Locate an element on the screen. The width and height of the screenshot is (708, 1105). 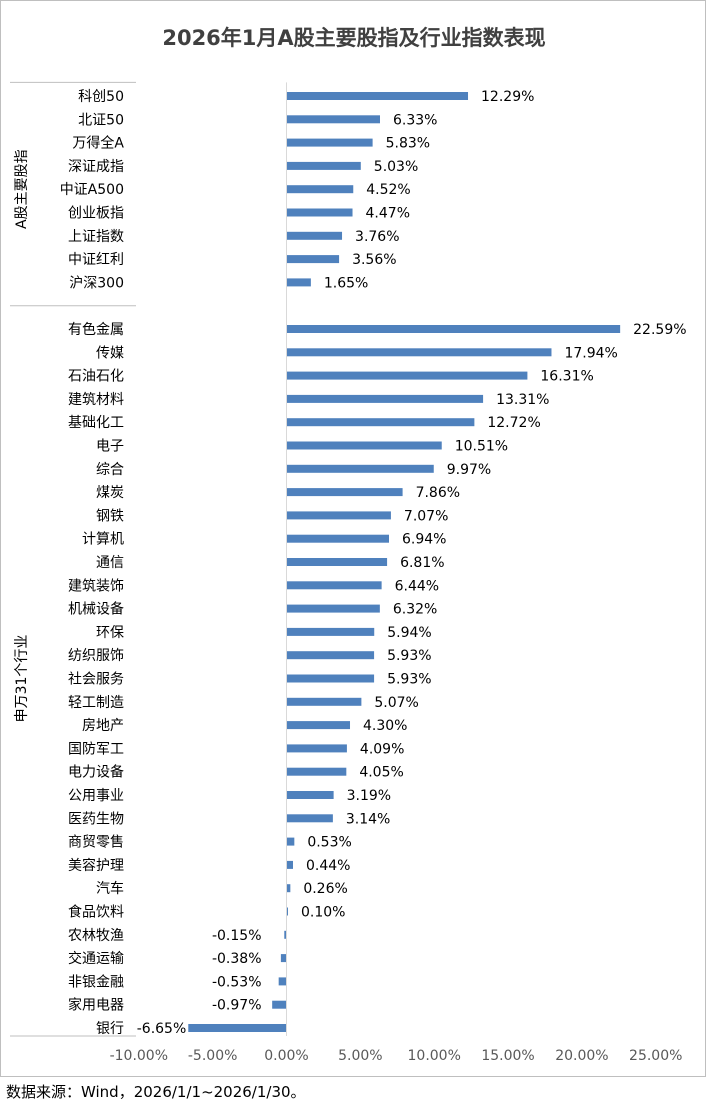
category-label: 传媒 is located at coordinates (110, 353).